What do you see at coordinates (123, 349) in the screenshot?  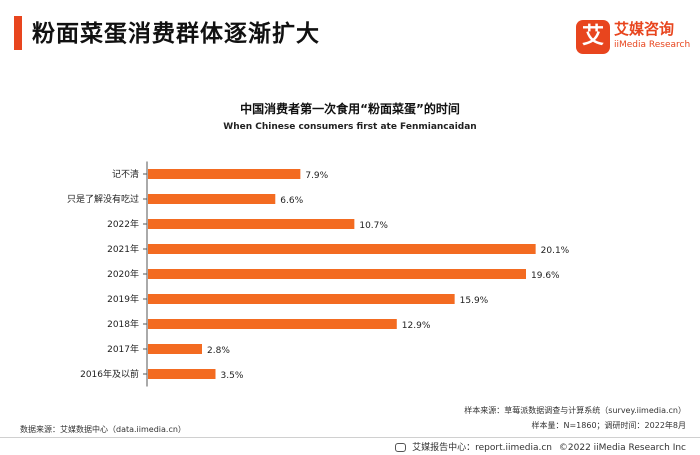 I see `category-label: 2017年` at bounding box center [123, 349].